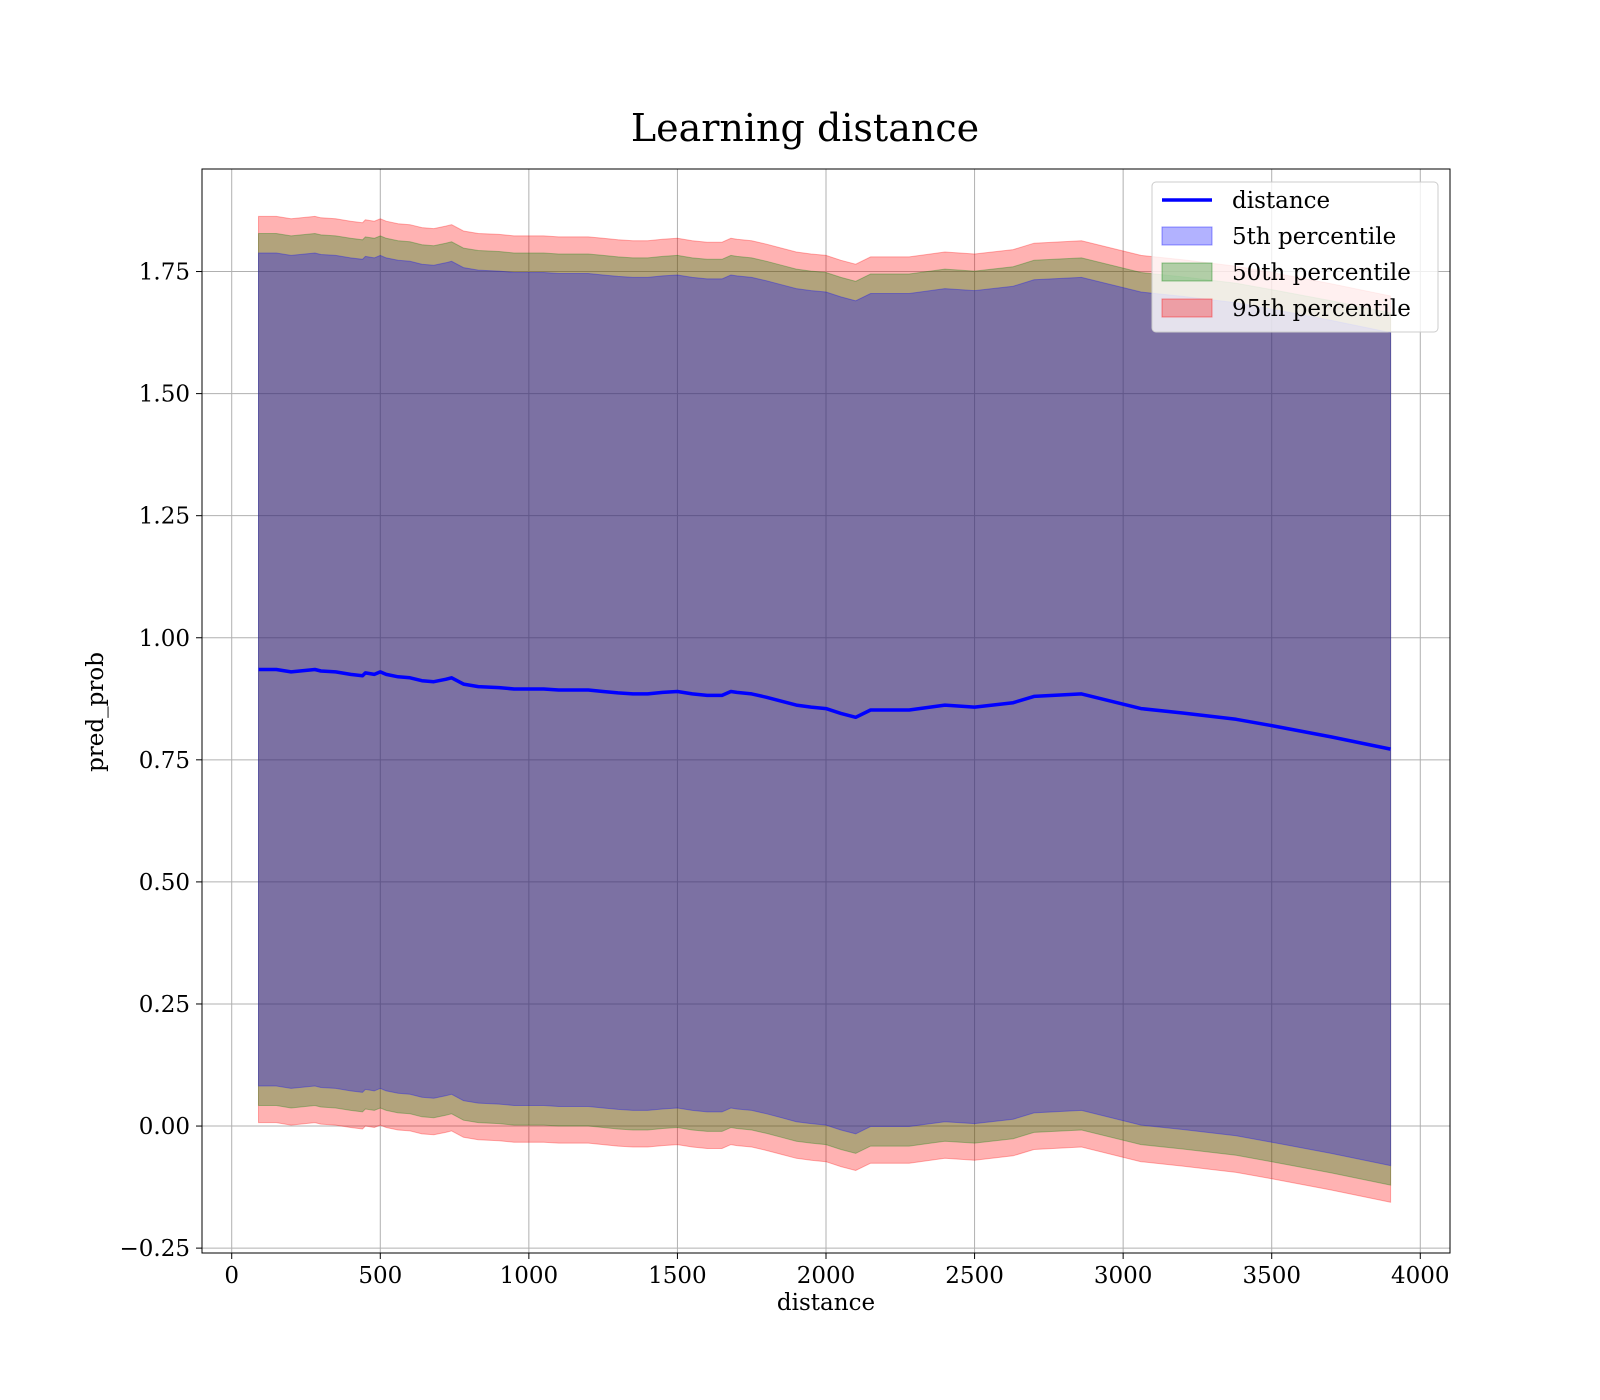 This screenshot has width=1600, height=1400. I want to click on legend-frame, so click(1295, 257).